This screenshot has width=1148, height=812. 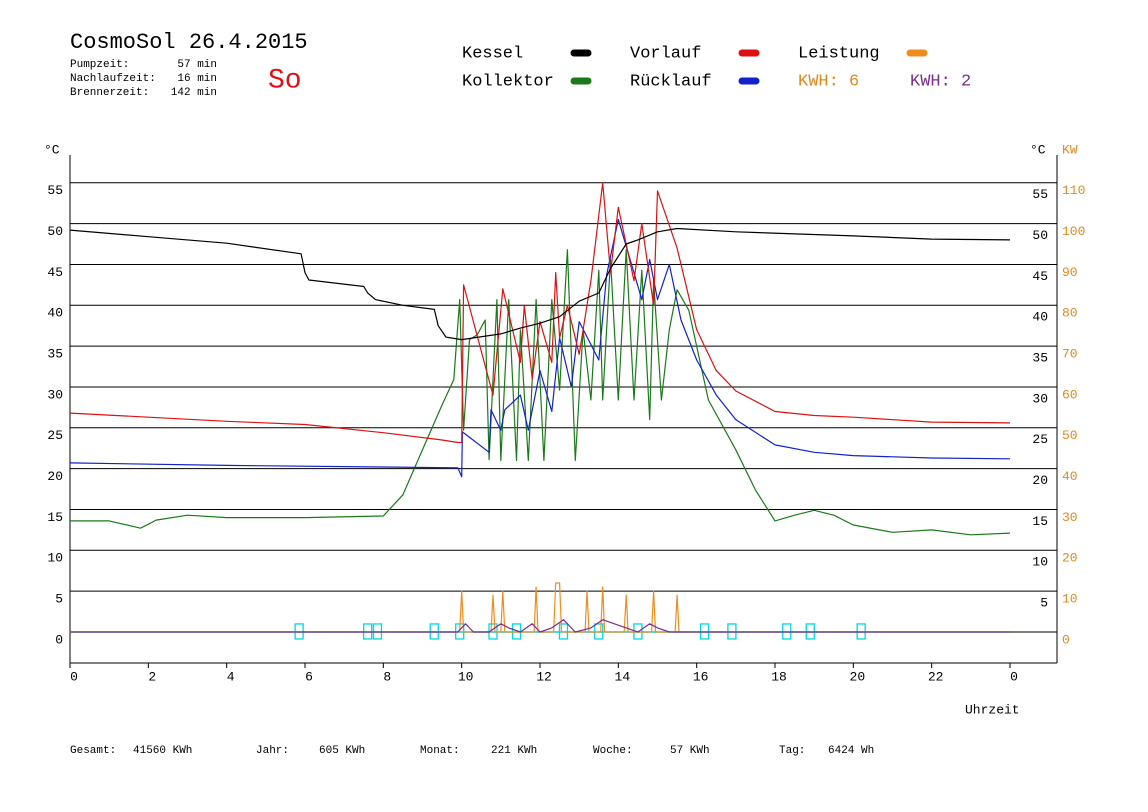 What do you see at coordinates (1070, 517) in the screenshot?
I see `y2-tick-label: 30` at bounding box center [1070, 517].